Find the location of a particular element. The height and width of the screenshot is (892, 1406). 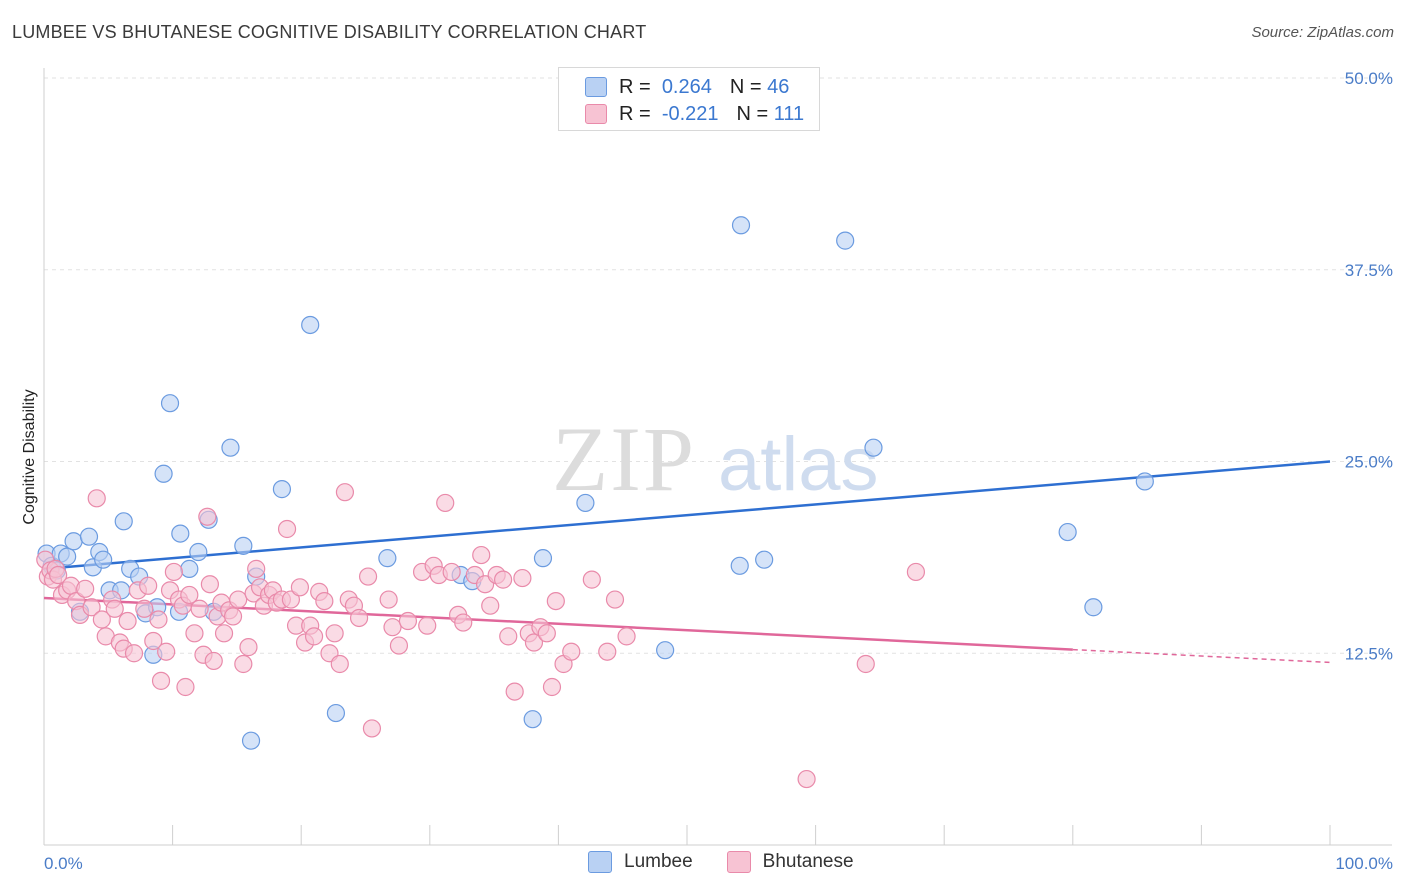

y-tick-label-0: 12.5% is located at coordinates (1369, 653).